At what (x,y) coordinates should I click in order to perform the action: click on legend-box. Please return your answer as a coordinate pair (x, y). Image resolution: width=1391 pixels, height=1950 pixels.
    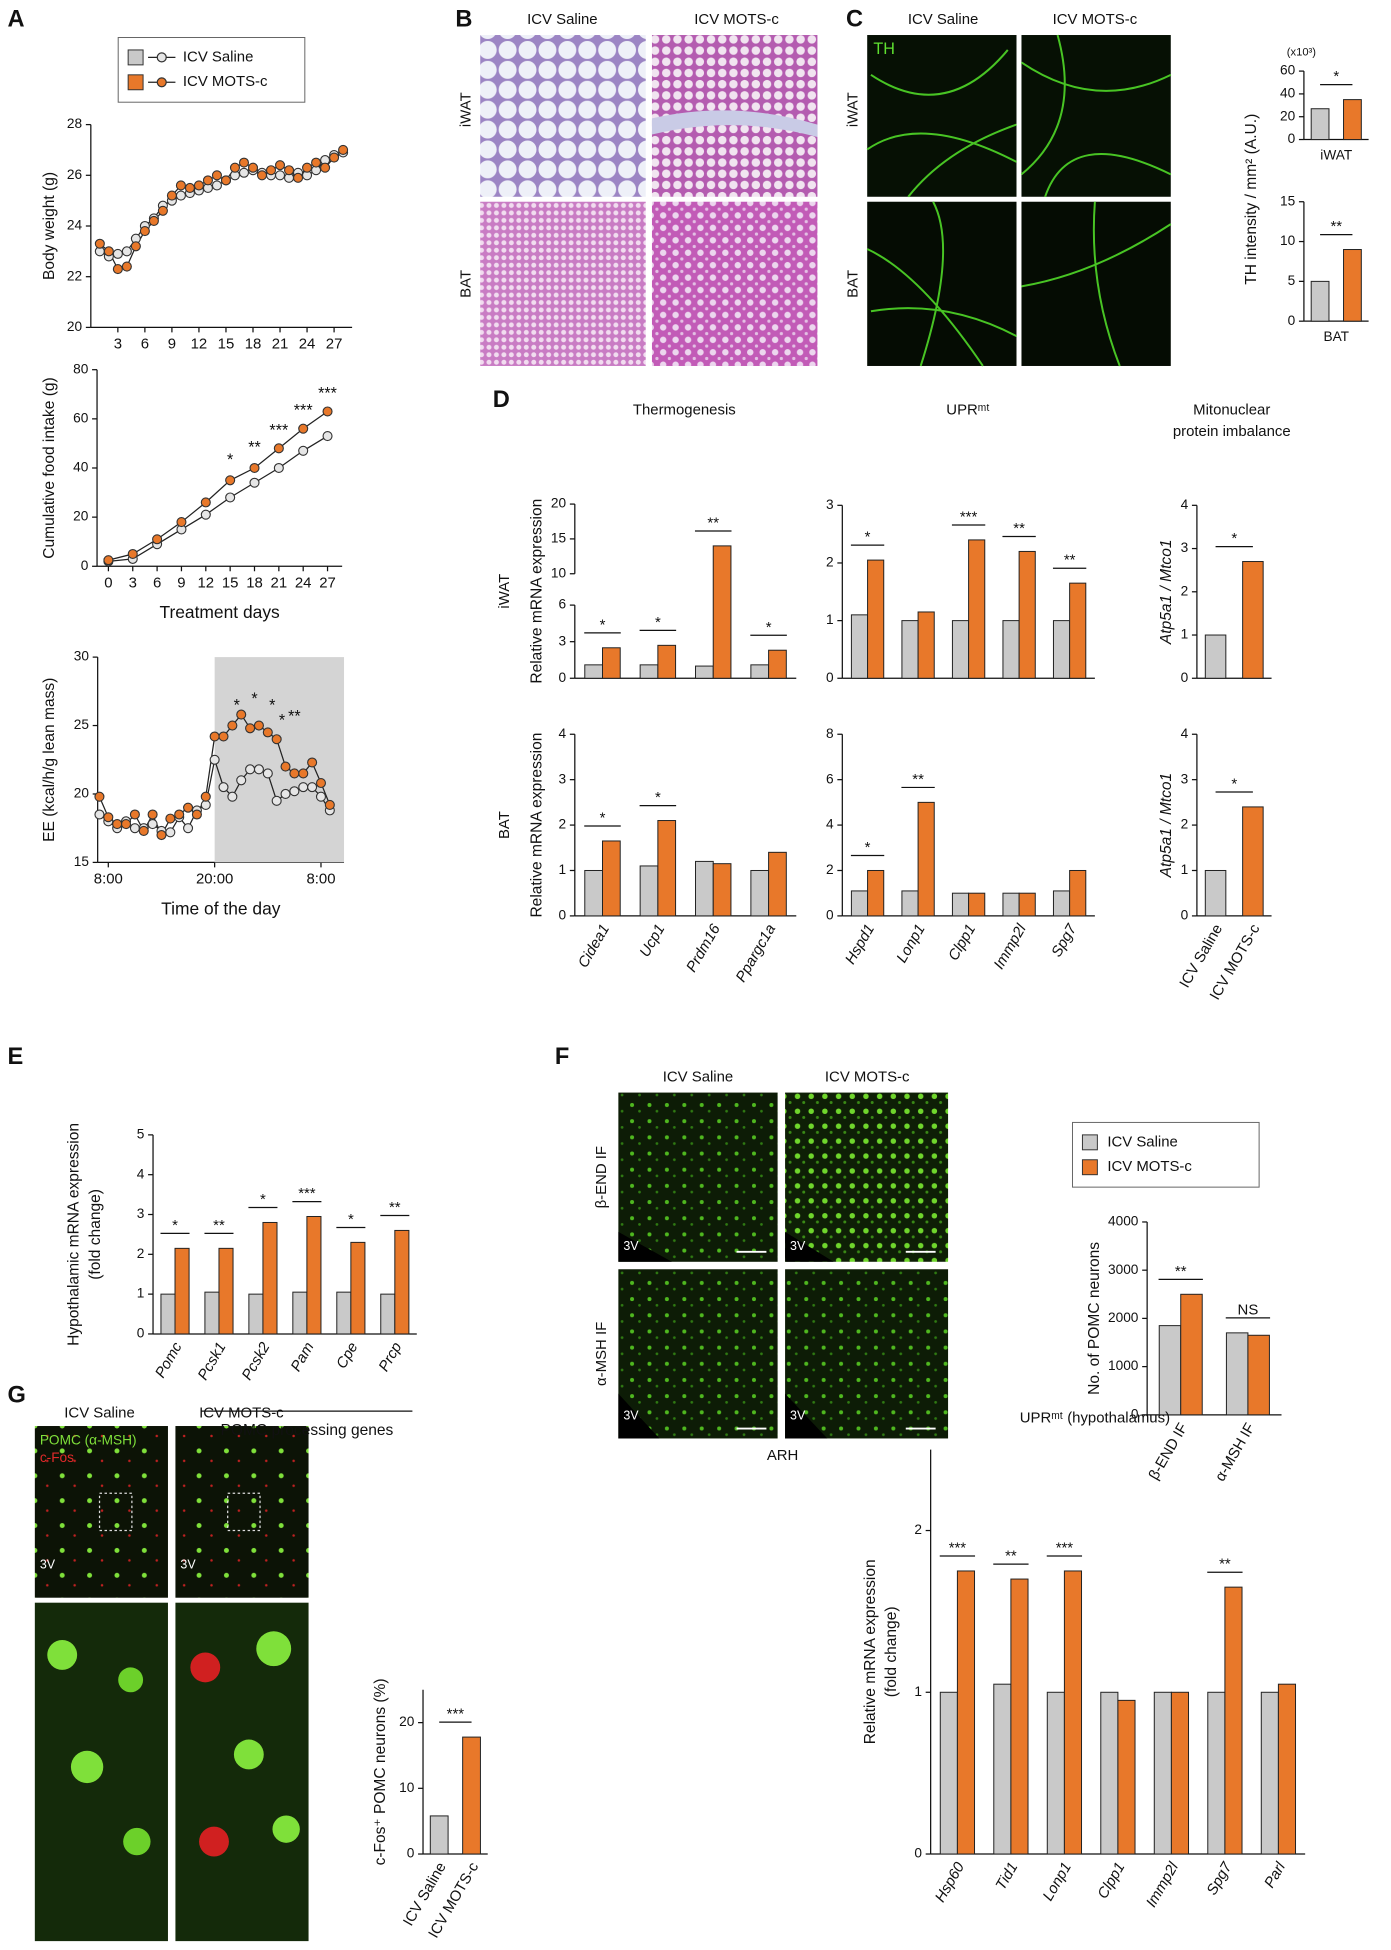
    Looking at the image, I should click on (211, 70).